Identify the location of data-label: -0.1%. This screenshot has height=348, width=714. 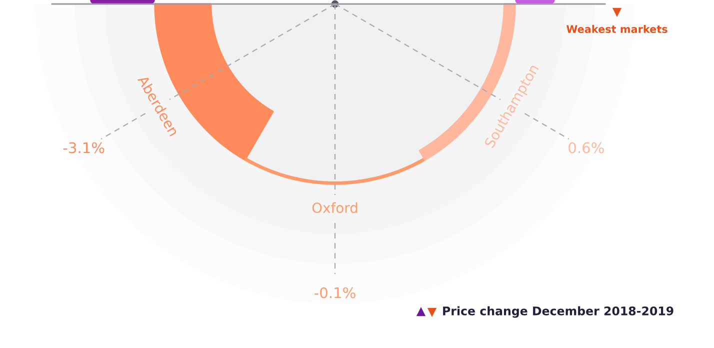
(335, 292).